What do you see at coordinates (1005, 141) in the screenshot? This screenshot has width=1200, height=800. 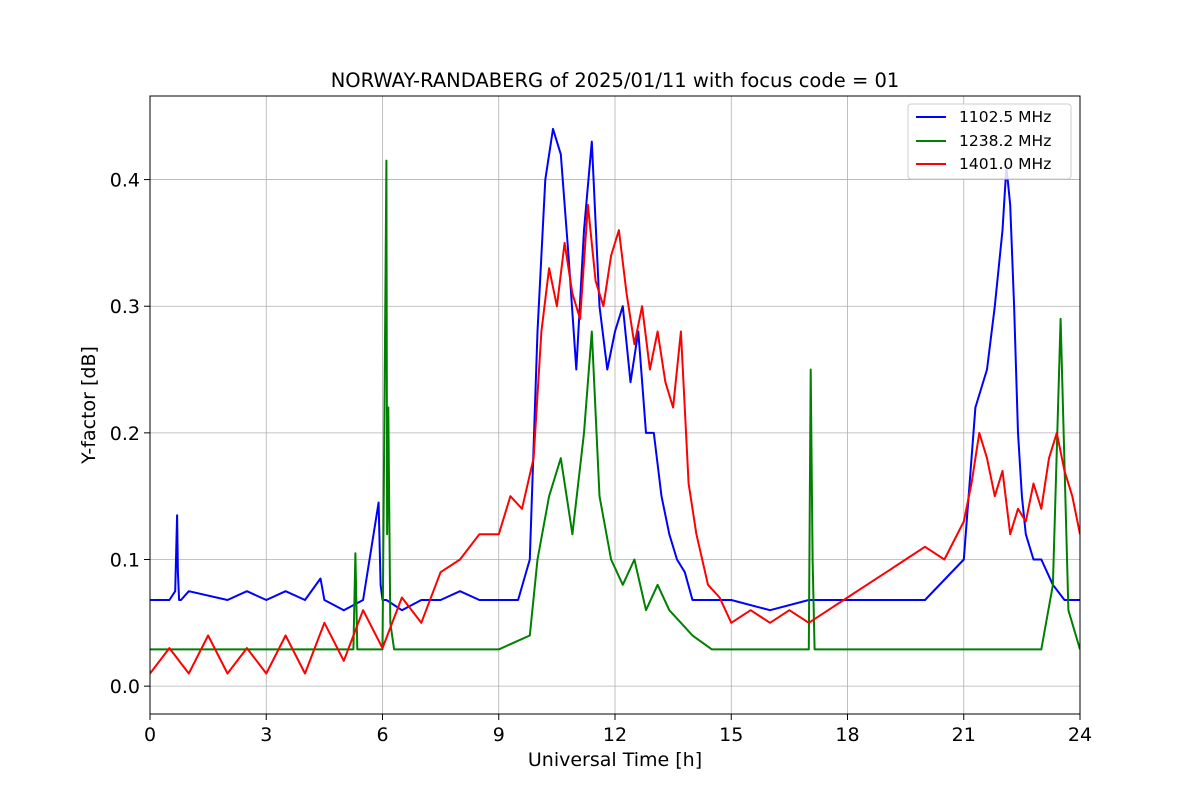 I see `legend-label-1238-2: 1238.2 MHz` at bounding box center [1005, 141].